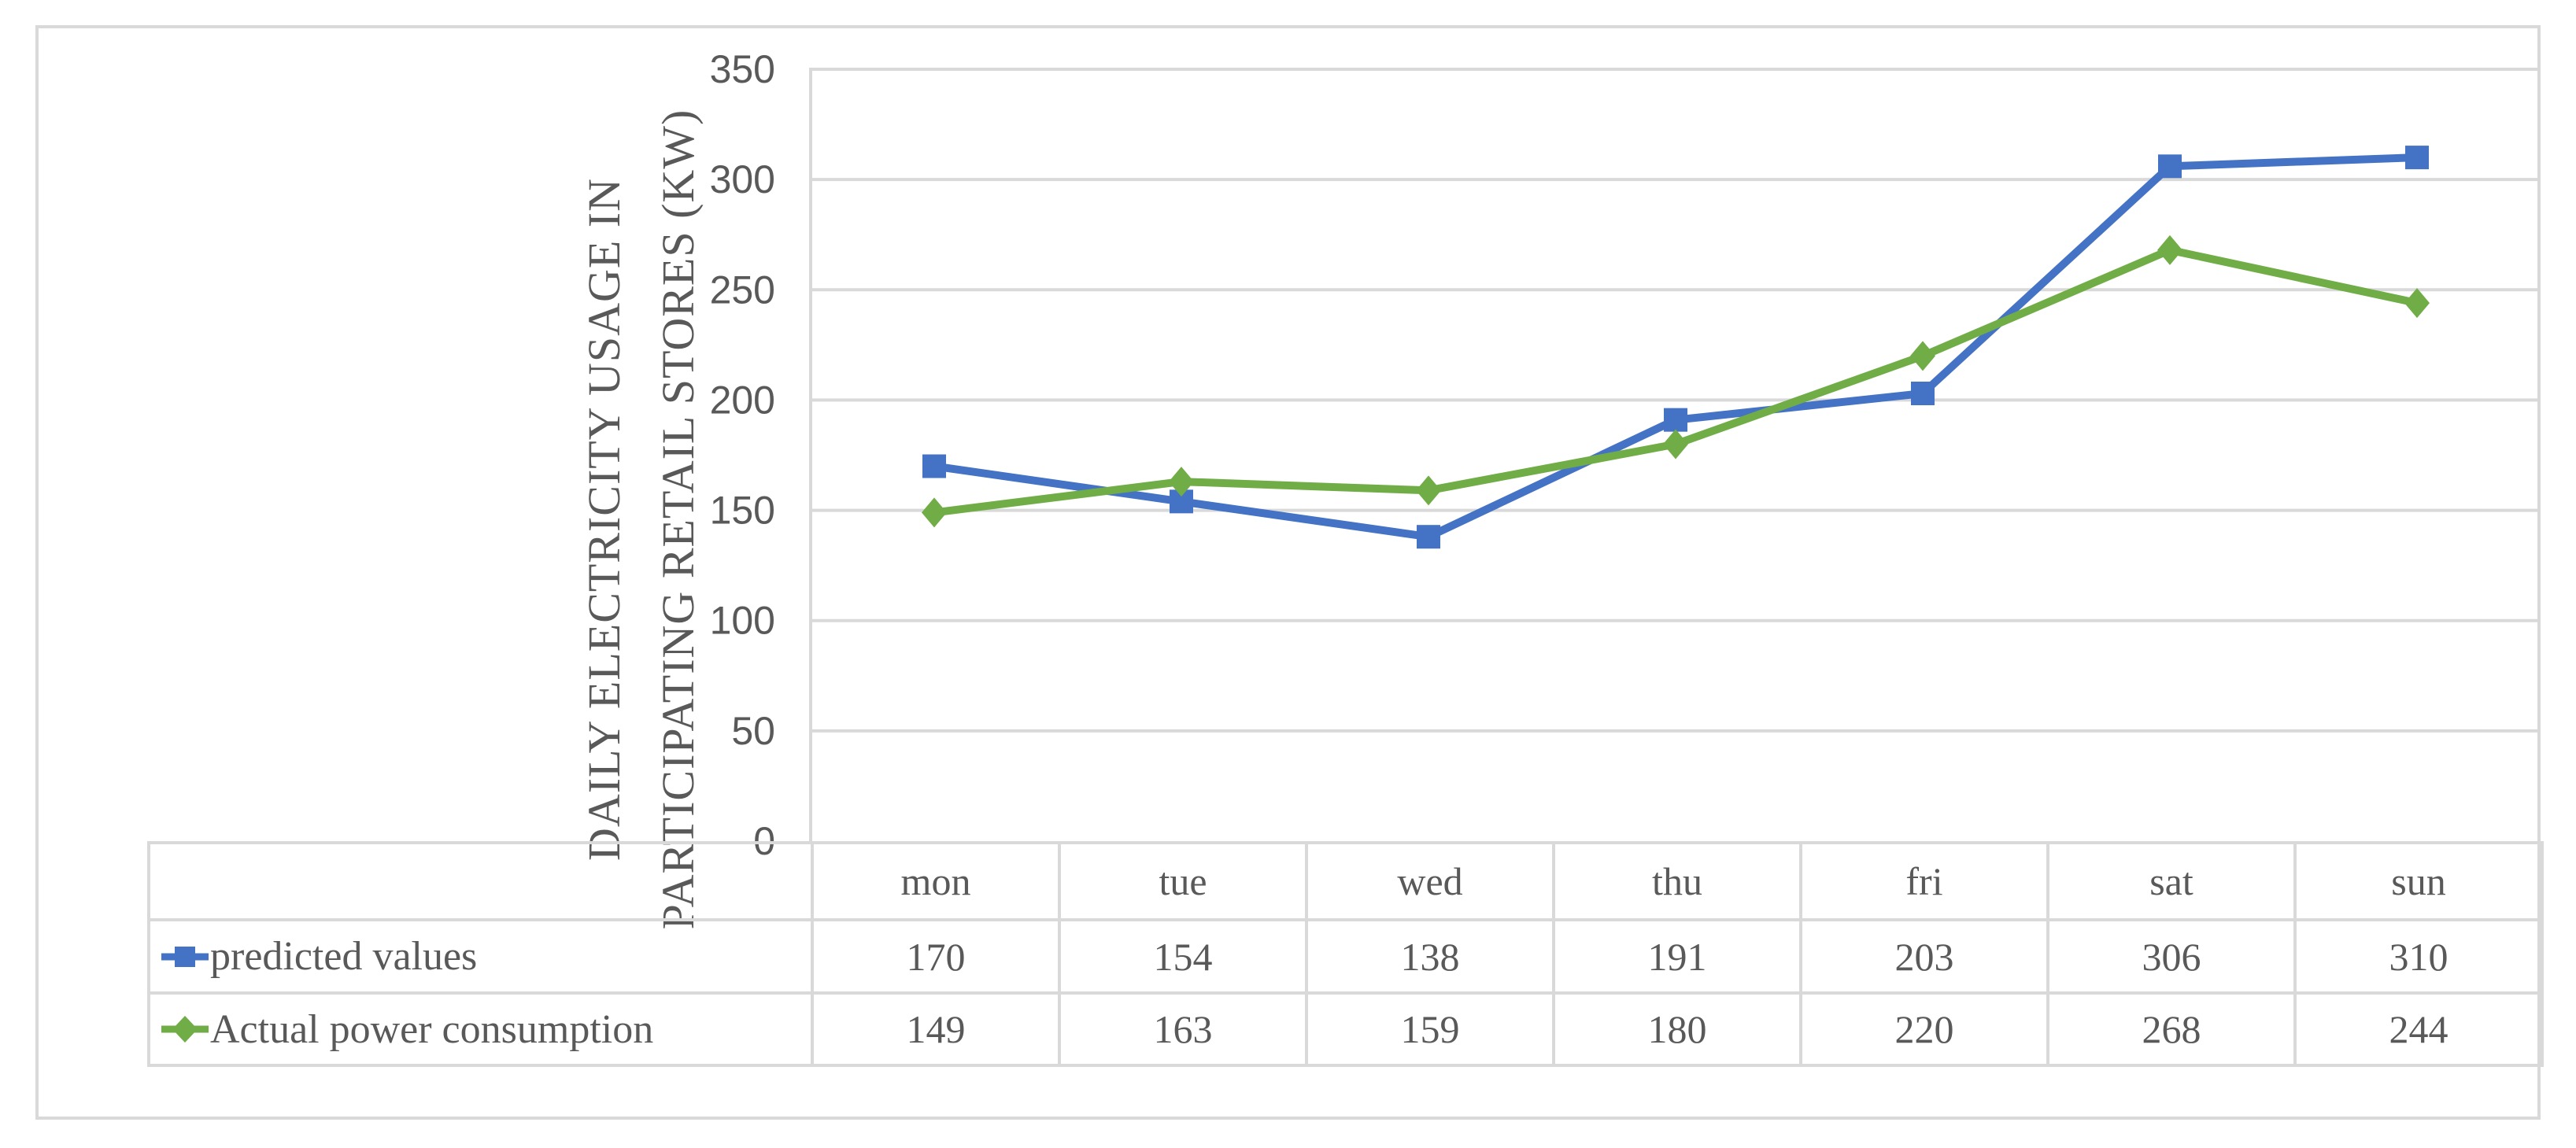 The width and height of the screenshot is (2576, 1148). I want to click on y-tick-100: 100, so click(742, 621).